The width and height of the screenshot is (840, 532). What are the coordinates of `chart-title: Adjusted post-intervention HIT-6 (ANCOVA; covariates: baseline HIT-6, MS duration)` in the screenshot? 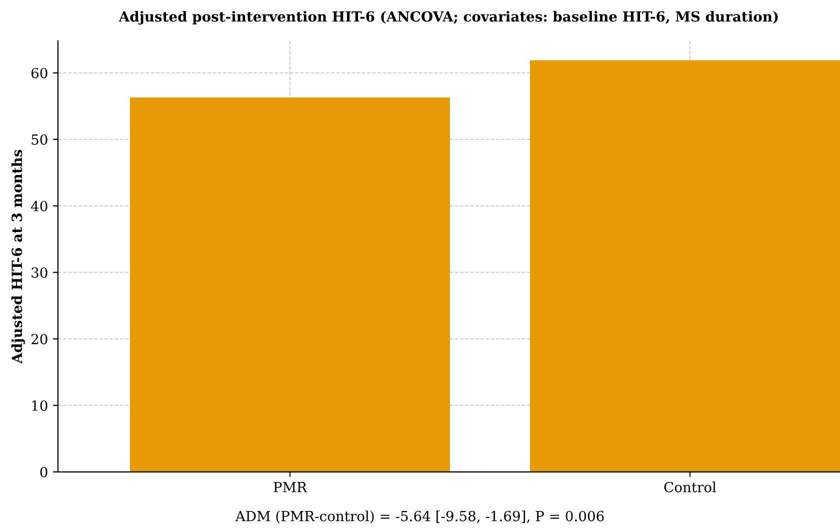 It's located at (448, 17).